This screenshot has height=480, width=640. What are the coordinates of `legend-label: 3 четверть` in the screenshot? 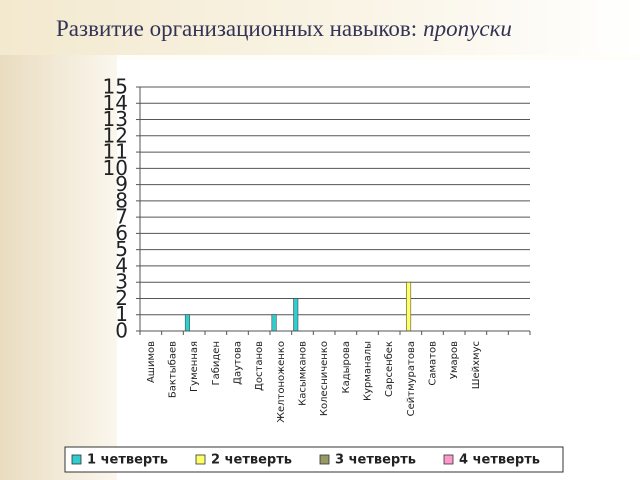 It's located at (375, 460).